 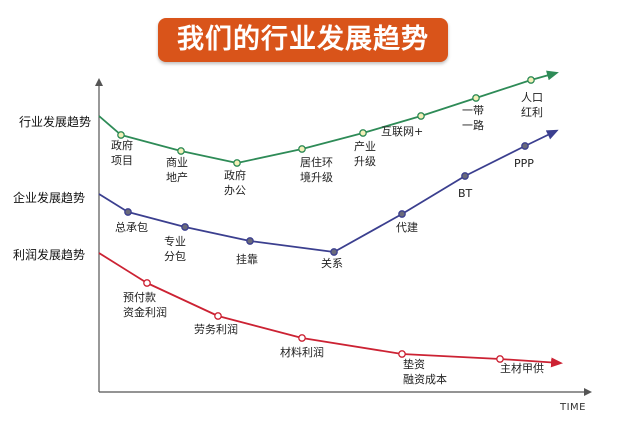 What do you see at coordinates (122, 153) in the screenshot?
I see `industry-stage-label: 政府 项目` at bounding box center [122, 153].